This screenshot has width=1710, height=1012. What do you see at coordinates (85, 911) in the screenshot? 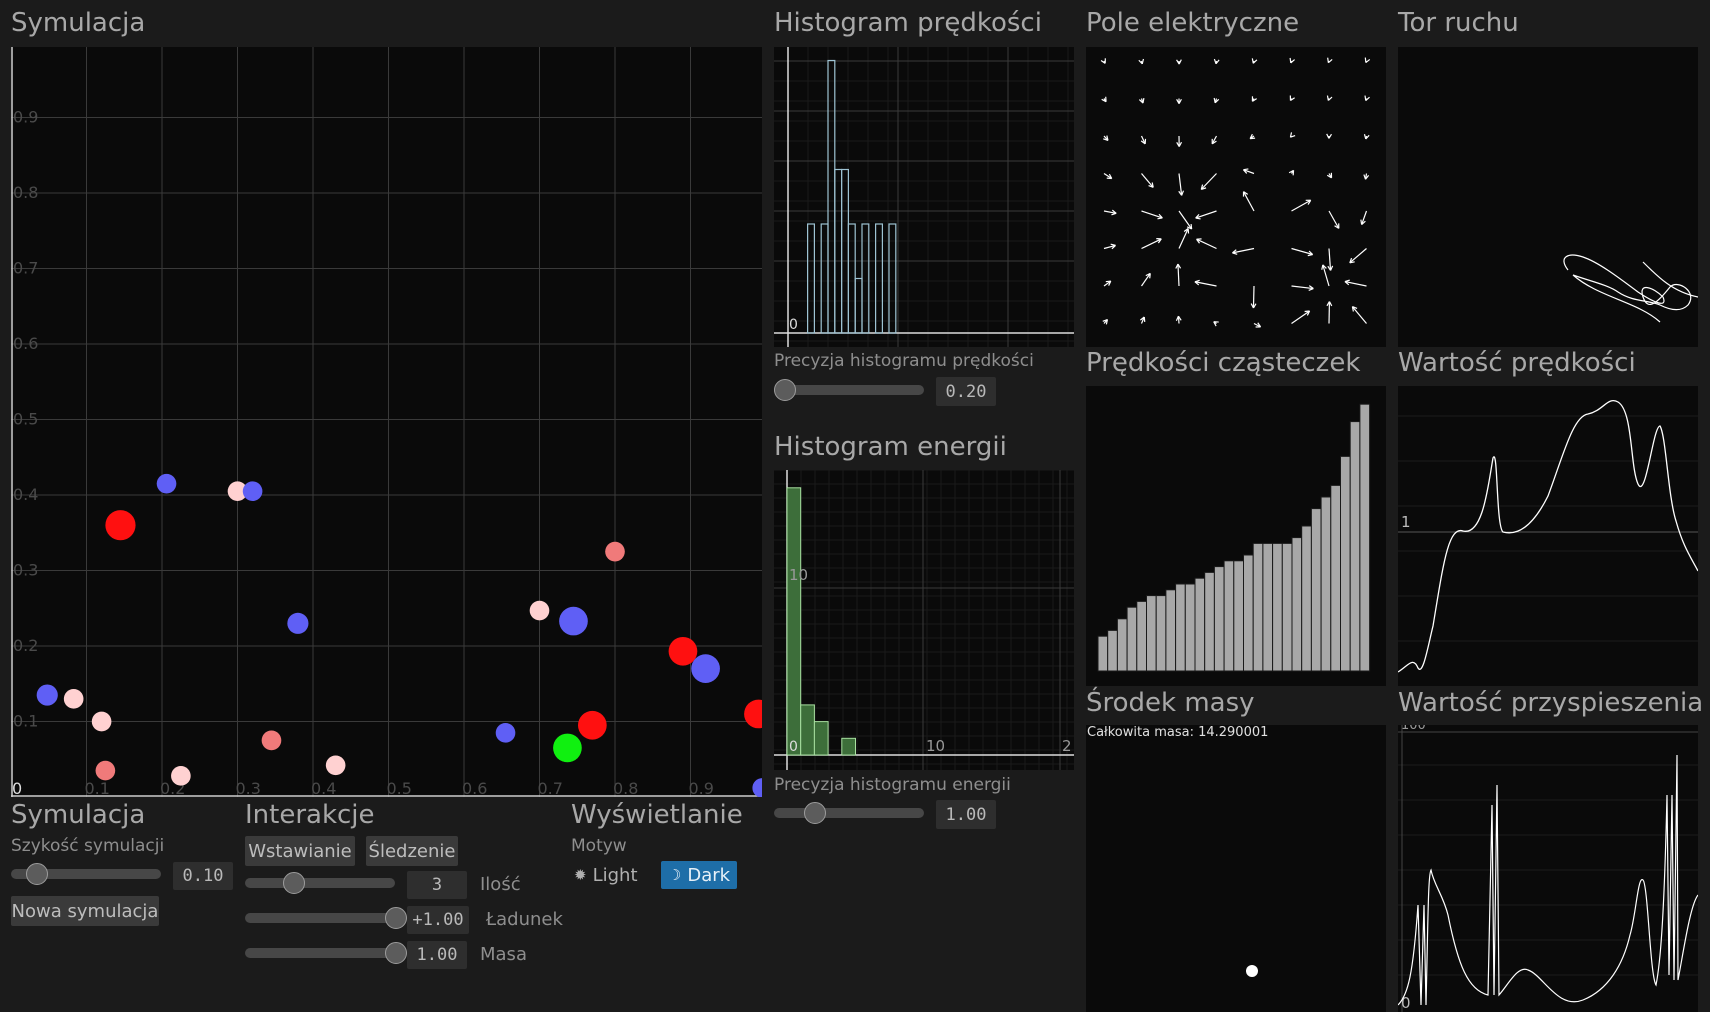
I see `new-simulation-button: Nowa symulacja` at bounding box center [85, 911].